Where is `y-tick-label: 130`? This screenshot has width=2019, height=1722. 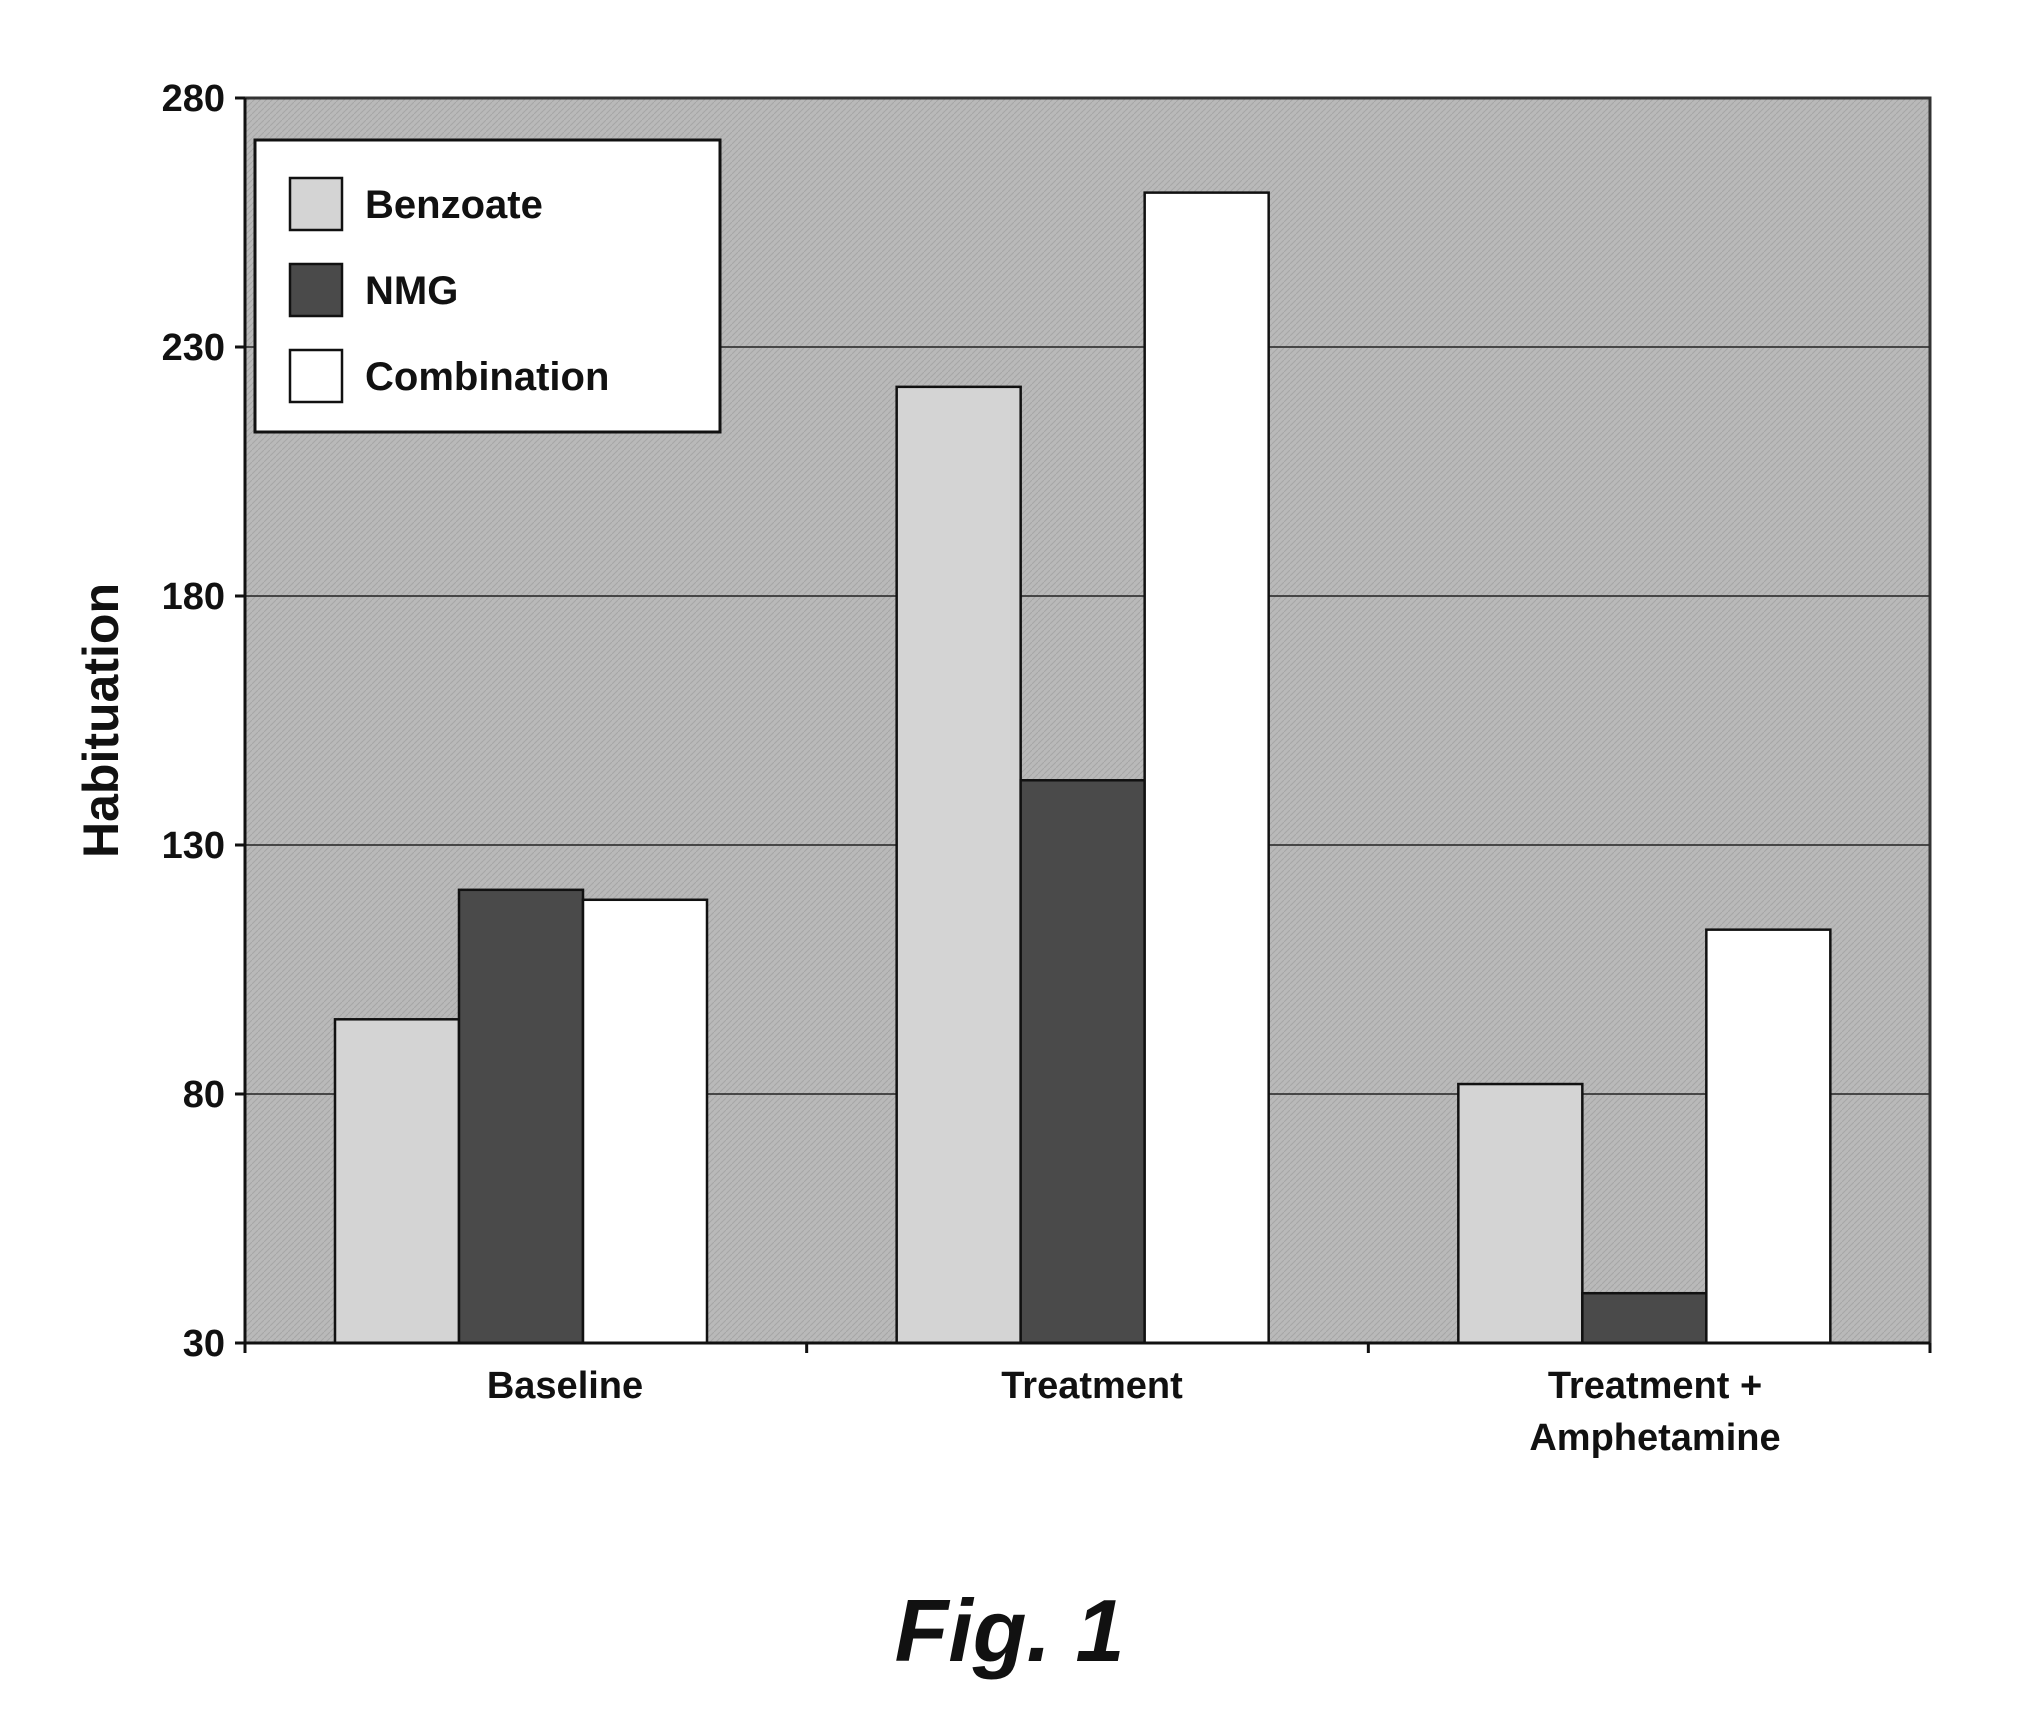 y-tick-label: 130 is located at coordinates (193, 846).